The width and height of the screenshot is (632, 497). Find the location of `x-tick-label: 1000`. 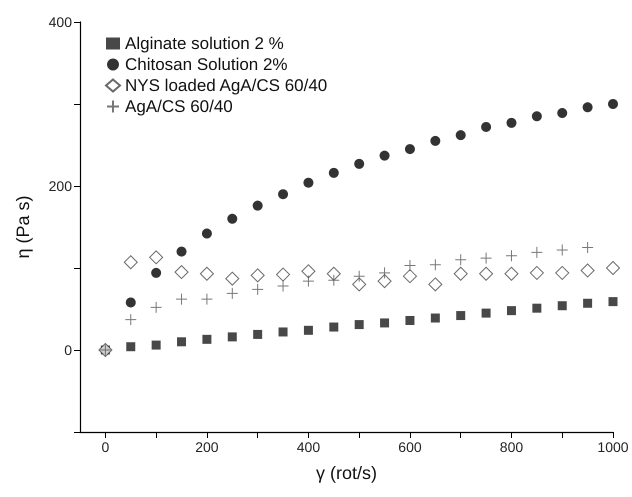

x-tick-label: 1000 is located at coordinates (613, 447).